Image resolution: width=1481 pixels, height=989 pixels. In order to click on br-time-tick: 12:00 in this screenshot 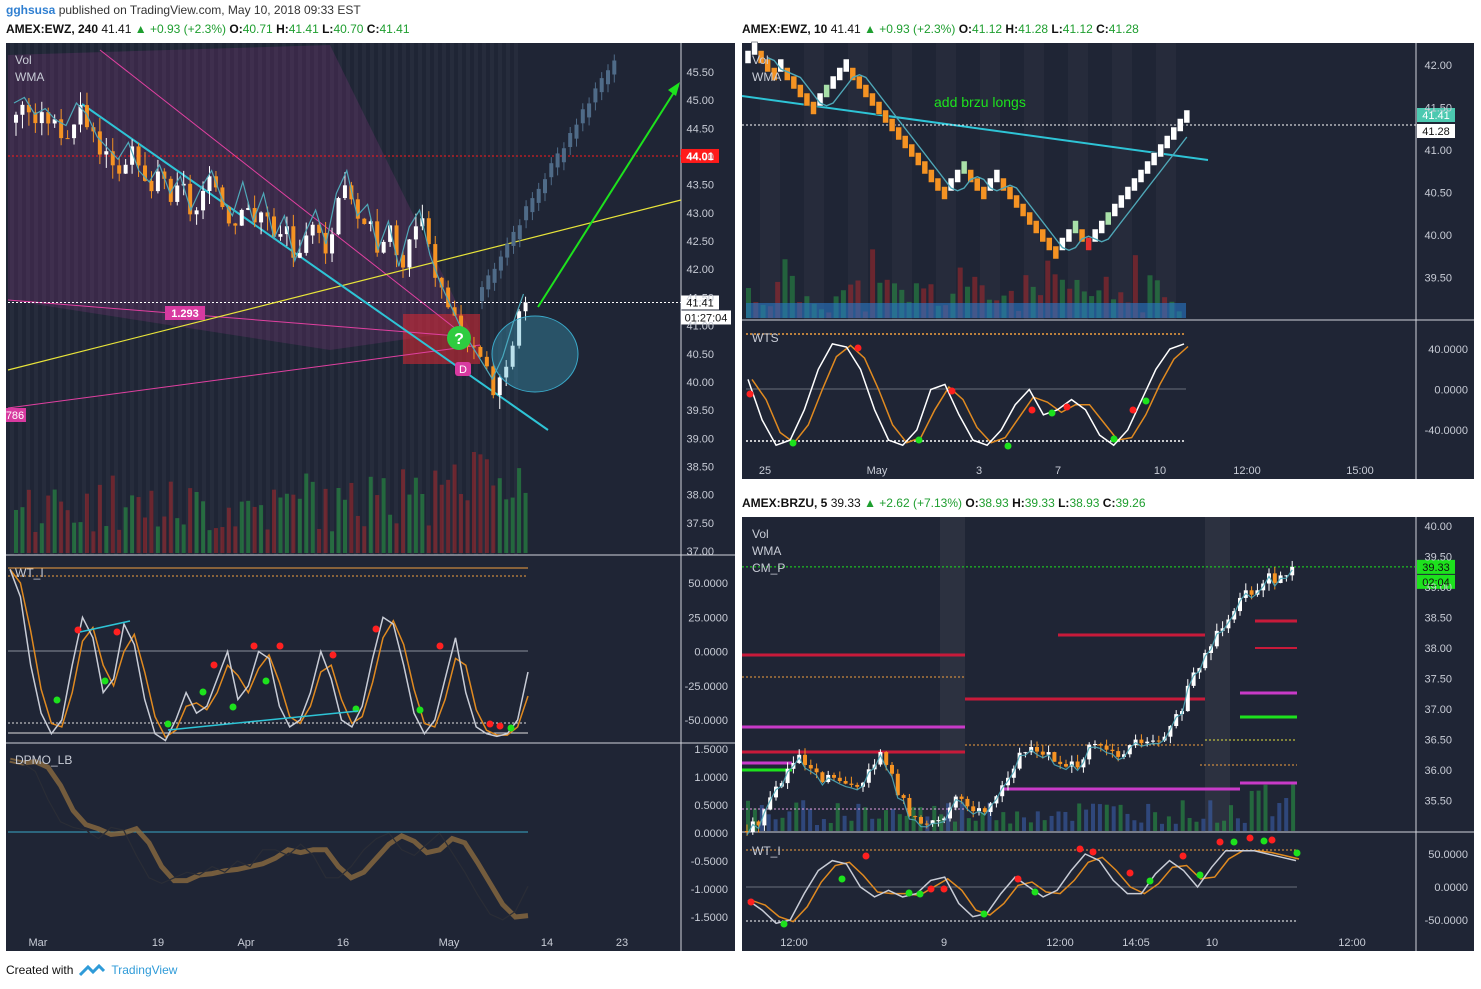, I will do `click(1060, 943)`.